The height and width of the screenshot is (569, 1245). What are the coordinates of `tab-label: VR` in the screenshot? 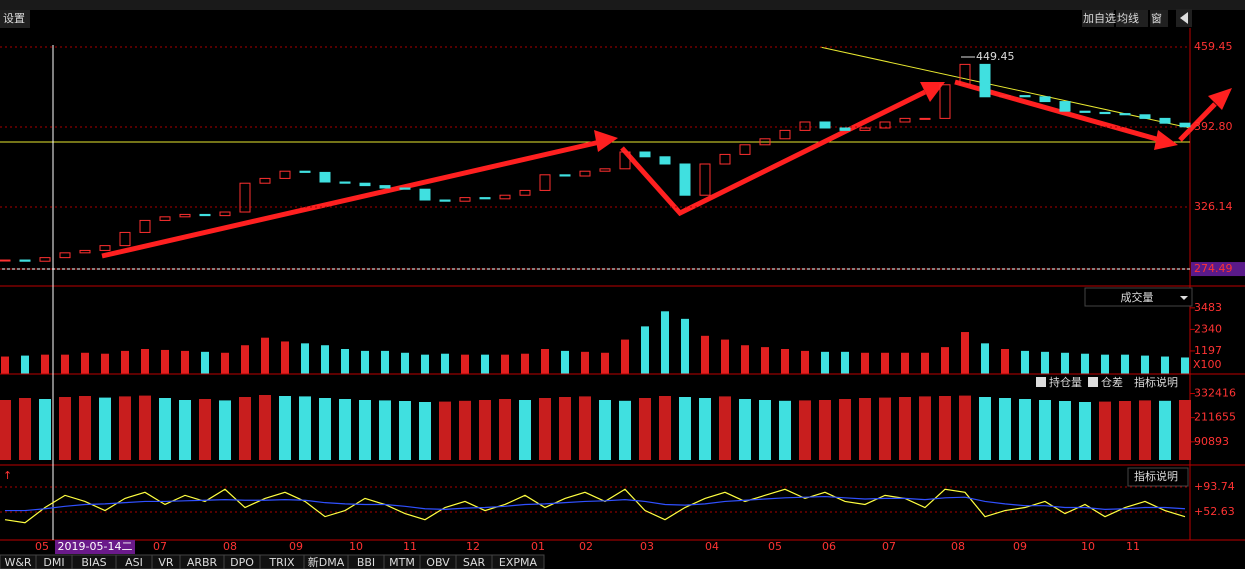 It's located at (166, 562).